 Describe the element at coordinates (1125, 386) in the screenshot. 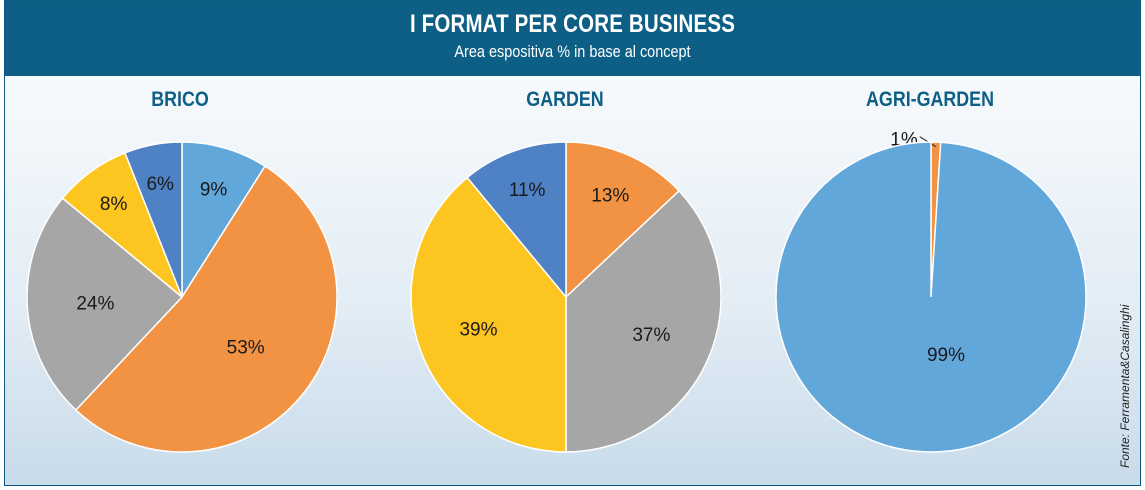

I see `source-note: Fonte: Ferramenta&Casalinghi` at that location.